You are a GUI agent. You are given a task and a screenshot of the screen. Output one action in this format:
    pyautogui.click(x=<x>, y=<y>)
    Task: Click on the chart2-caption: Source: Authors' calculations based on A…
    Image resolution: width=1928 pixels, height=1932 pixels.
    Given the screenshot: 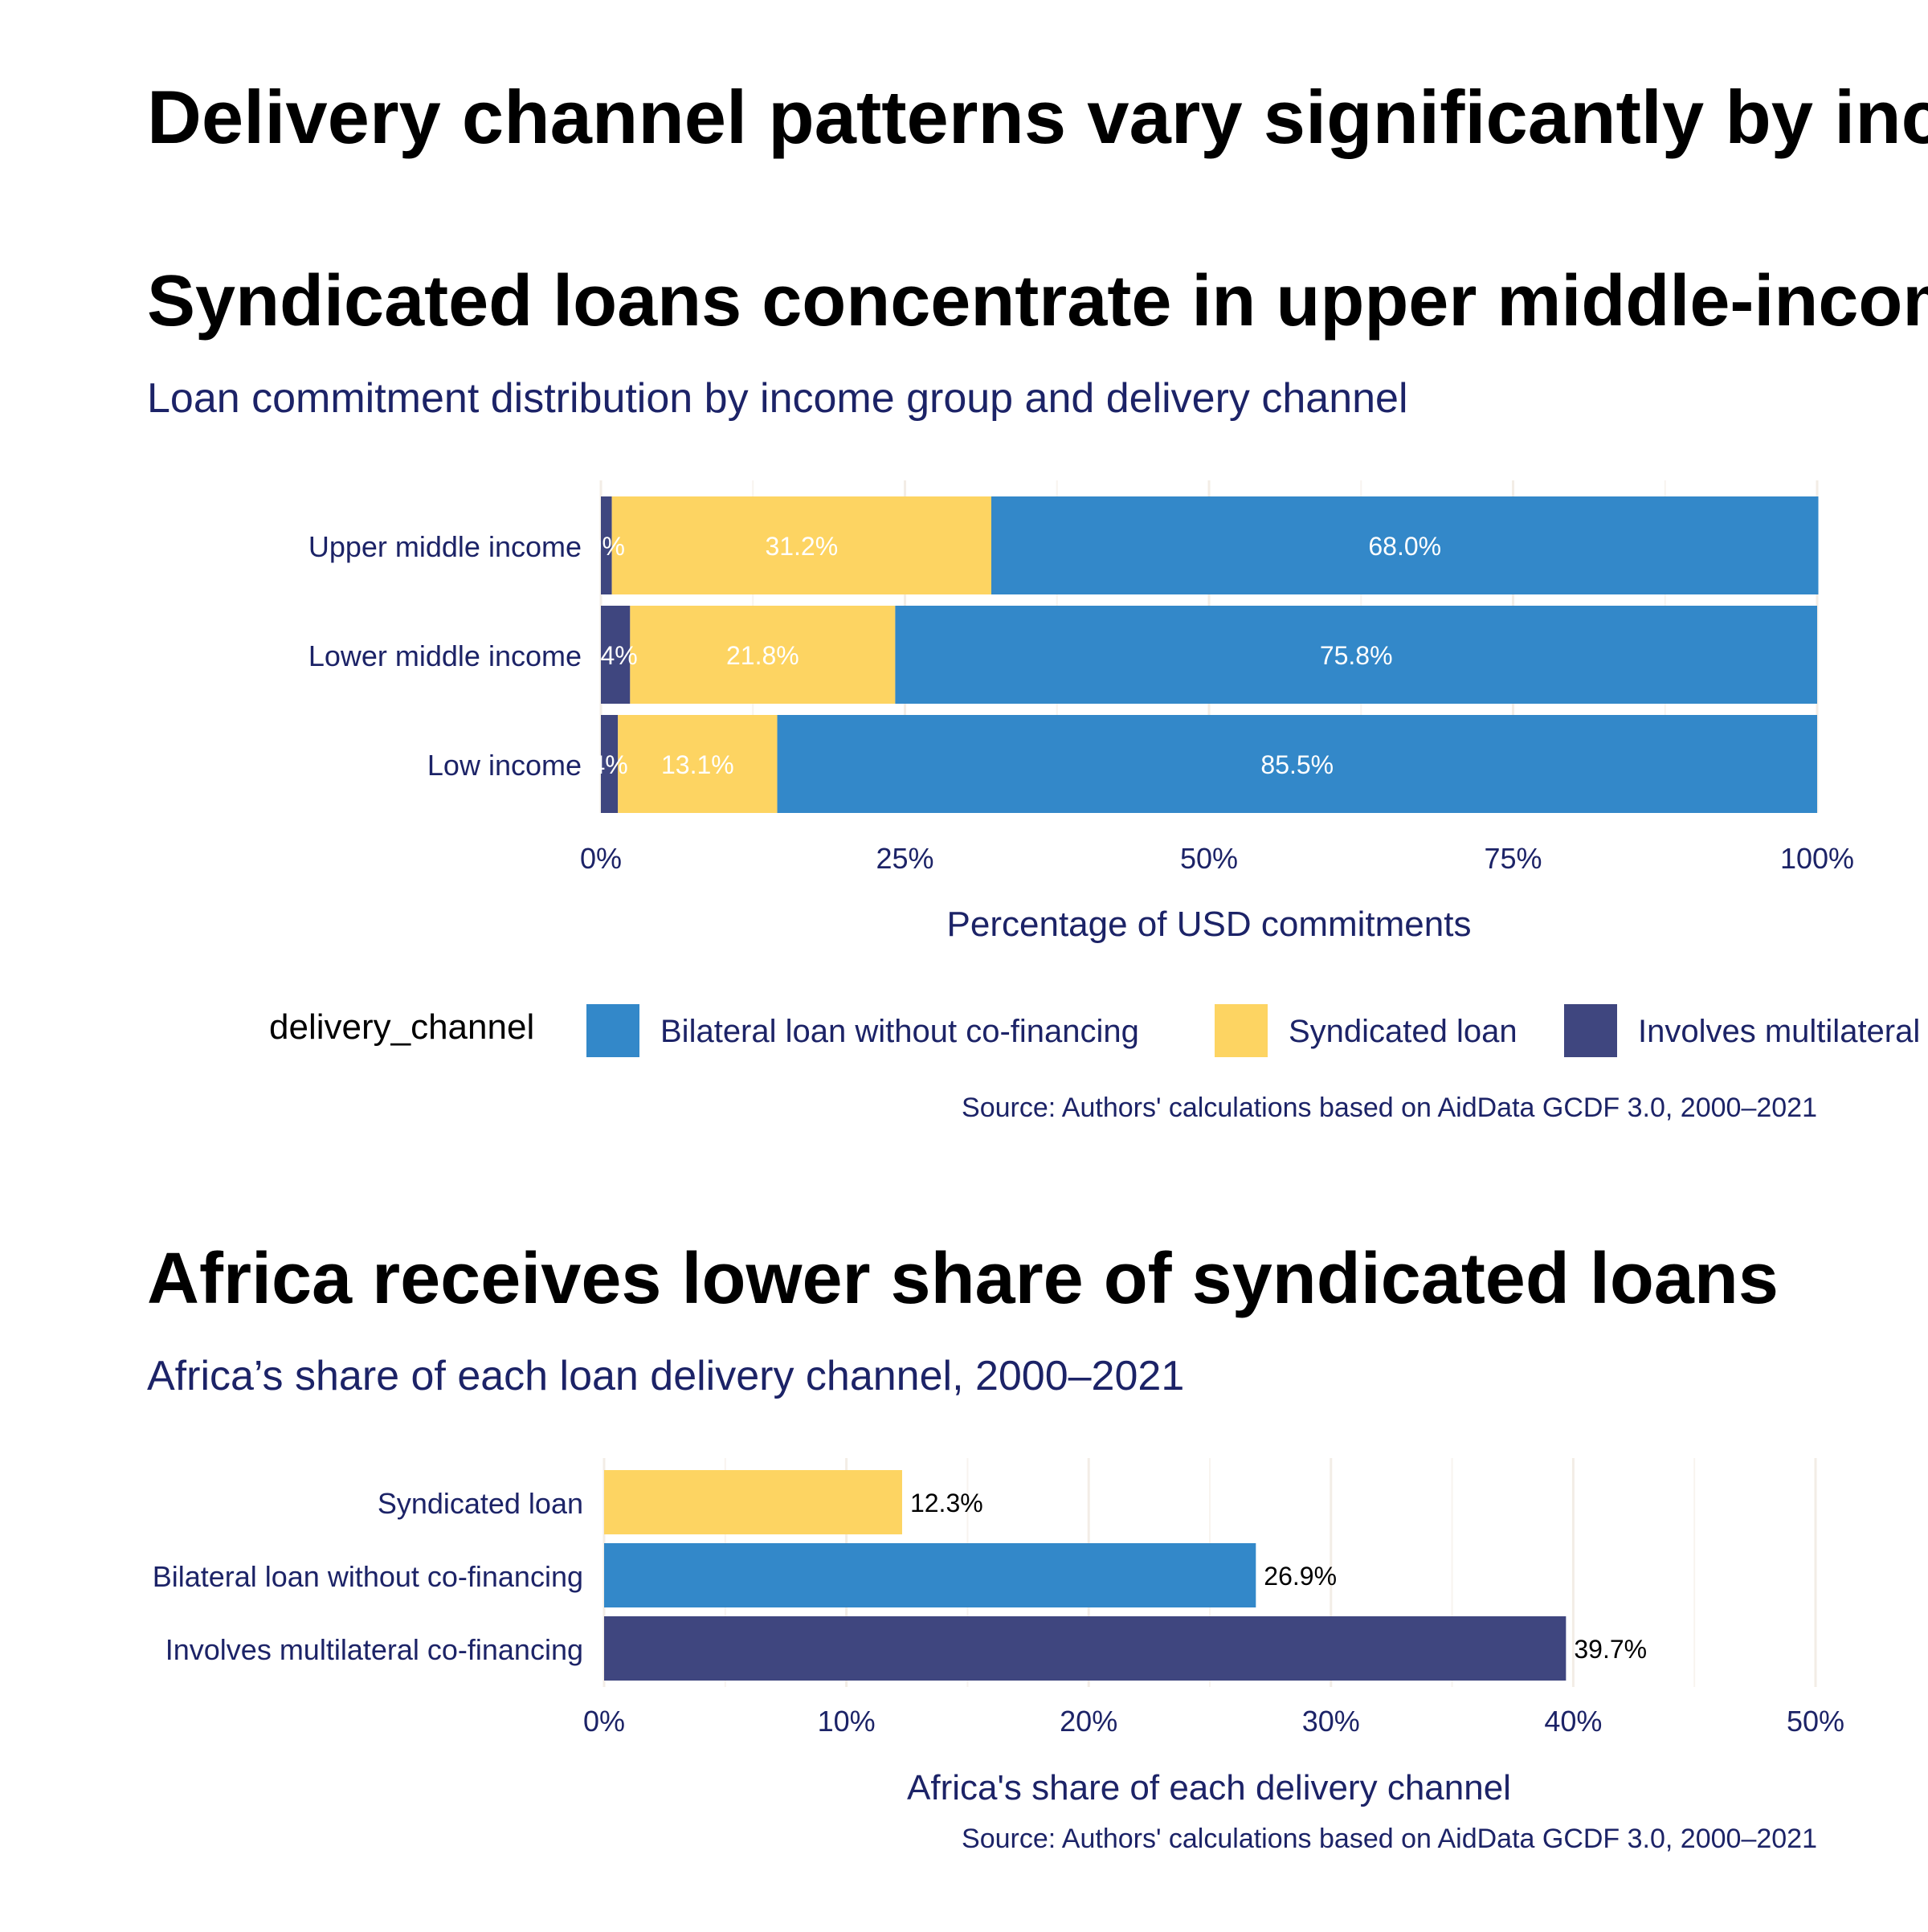 What is the action you would take?
    pyautogui.click(x=1389, y=1839)
    